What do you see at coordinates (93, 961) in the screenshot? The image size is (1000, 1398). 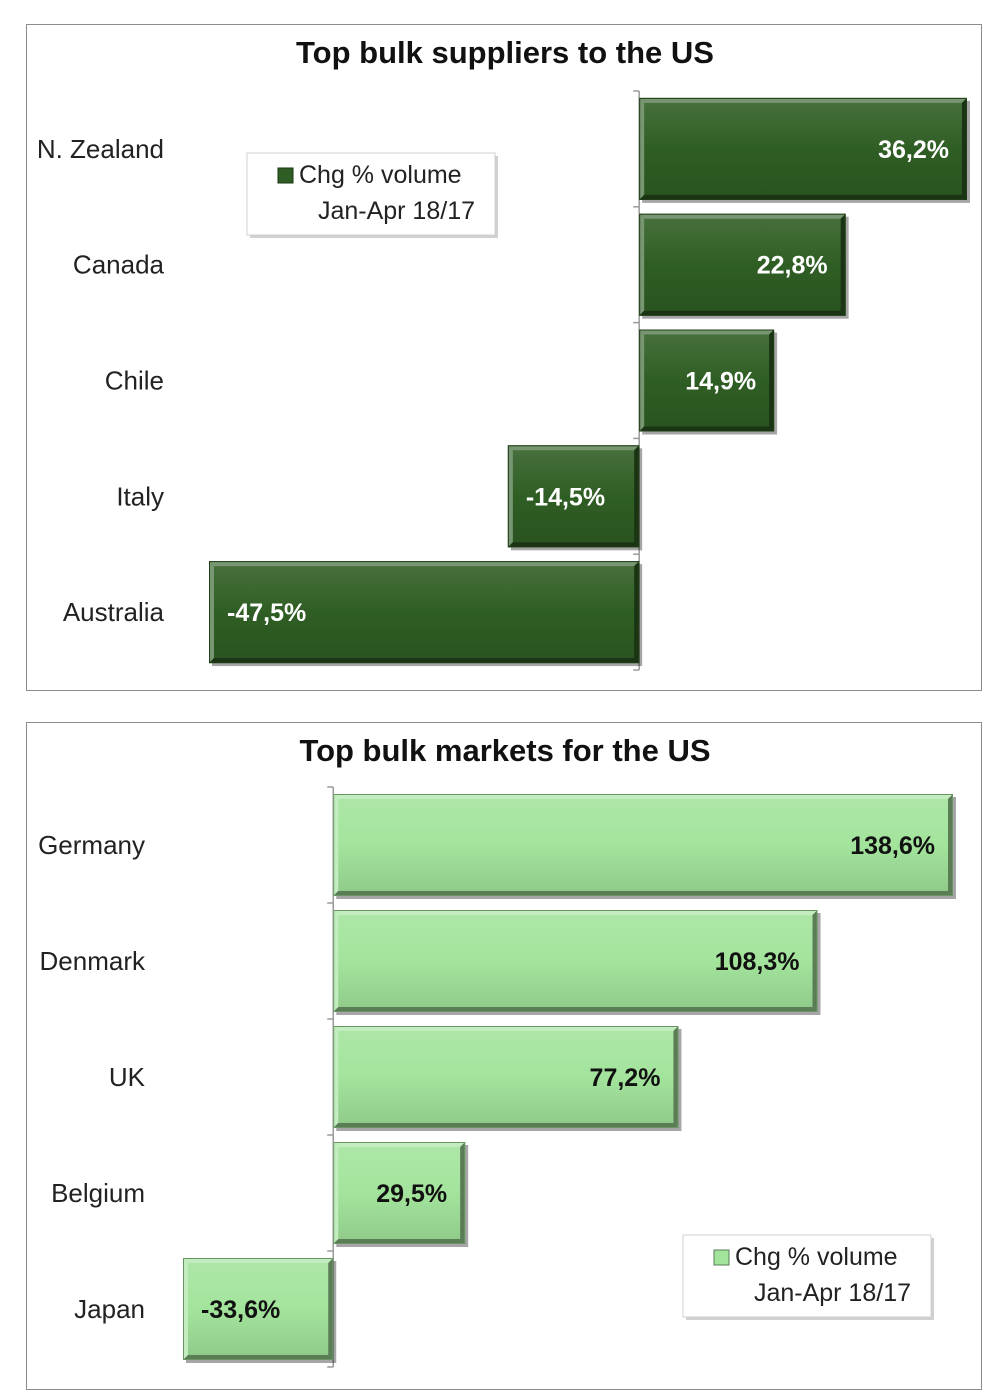 I see `category-label: Denmark` at bounding box center [93, 961].